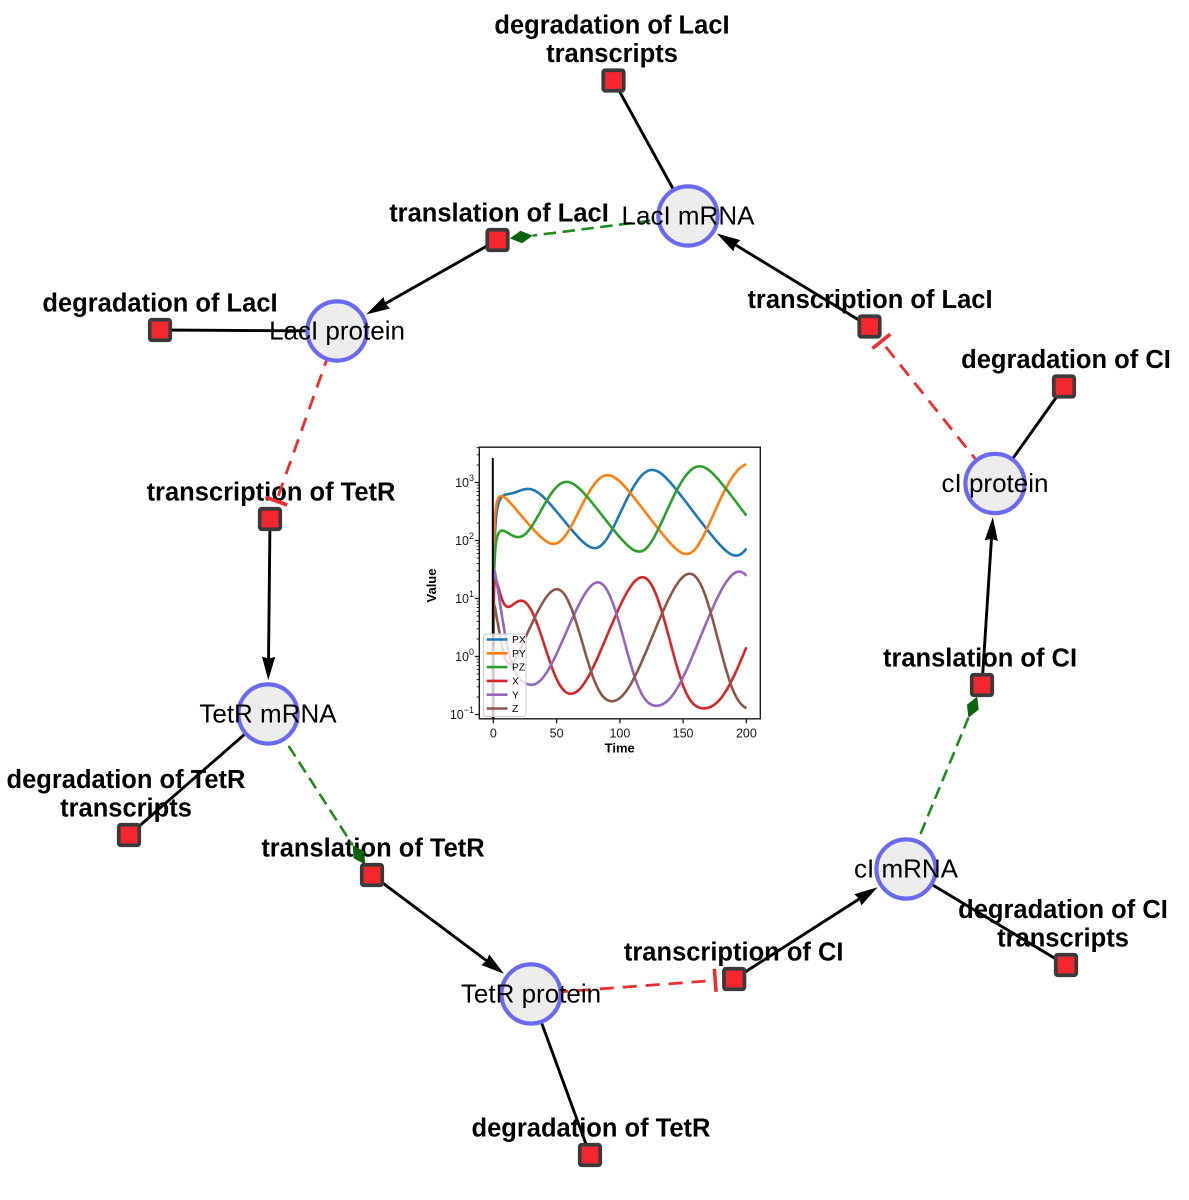  Describe the element at coordinates (683, 733) in the screenshot. I see `svg-text: 150` at that location.